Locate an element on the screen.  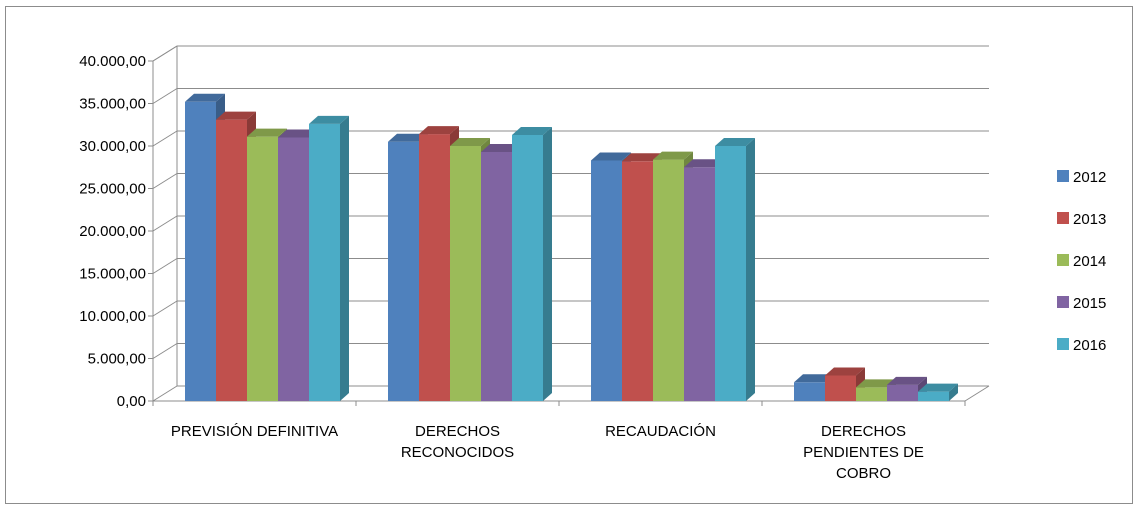
y-tick-label: 20.000,00 is located at coordinates (112, 231).